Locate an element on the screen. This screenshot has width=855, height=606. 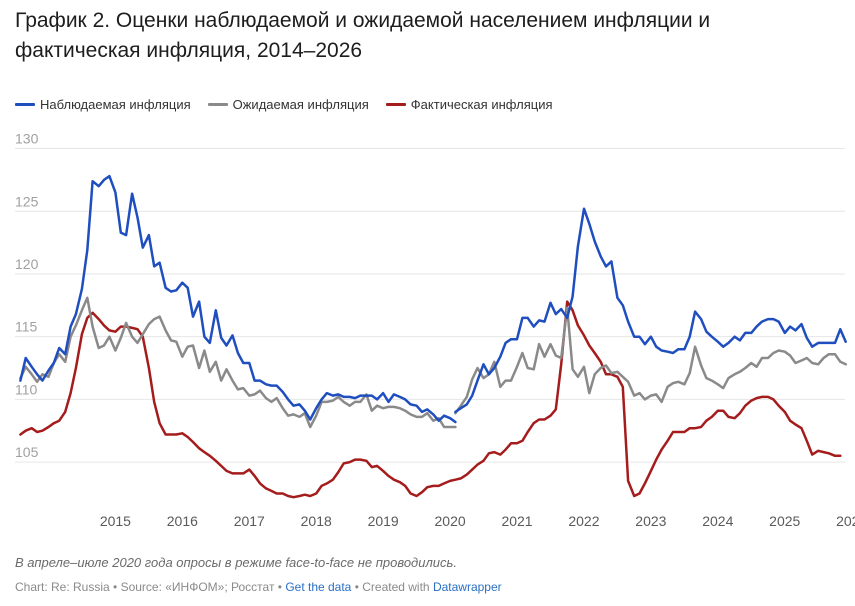
legend-label-expected: Ожидаемая инфляция is located at coordinates (300, 104).